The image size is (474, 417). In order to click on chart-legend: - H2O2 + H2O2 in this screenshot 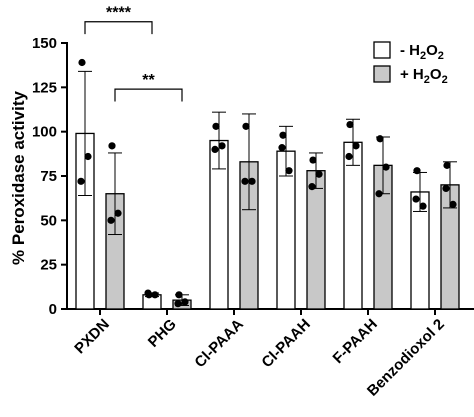, I will do `click(410, 63)`.